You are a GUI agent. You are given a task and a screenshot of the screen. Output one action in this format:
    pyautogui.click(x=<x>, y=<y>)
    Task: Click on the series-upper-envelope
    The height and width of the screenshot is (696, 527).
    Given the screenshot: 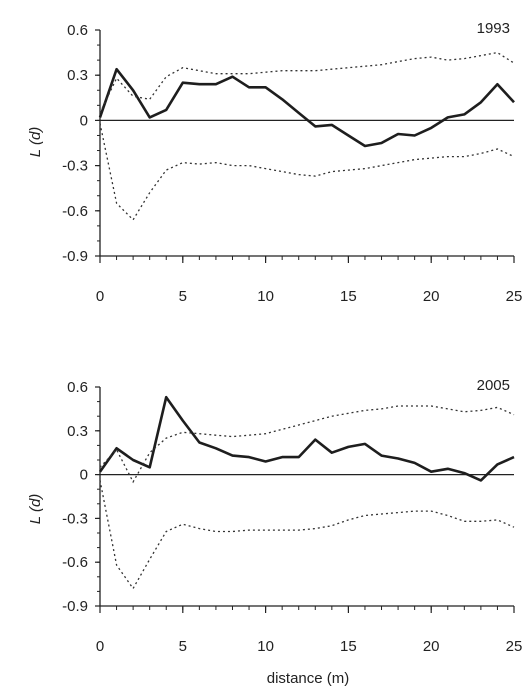 What is the action you would take?
    pyautogui.click(x=307, y=82)
    